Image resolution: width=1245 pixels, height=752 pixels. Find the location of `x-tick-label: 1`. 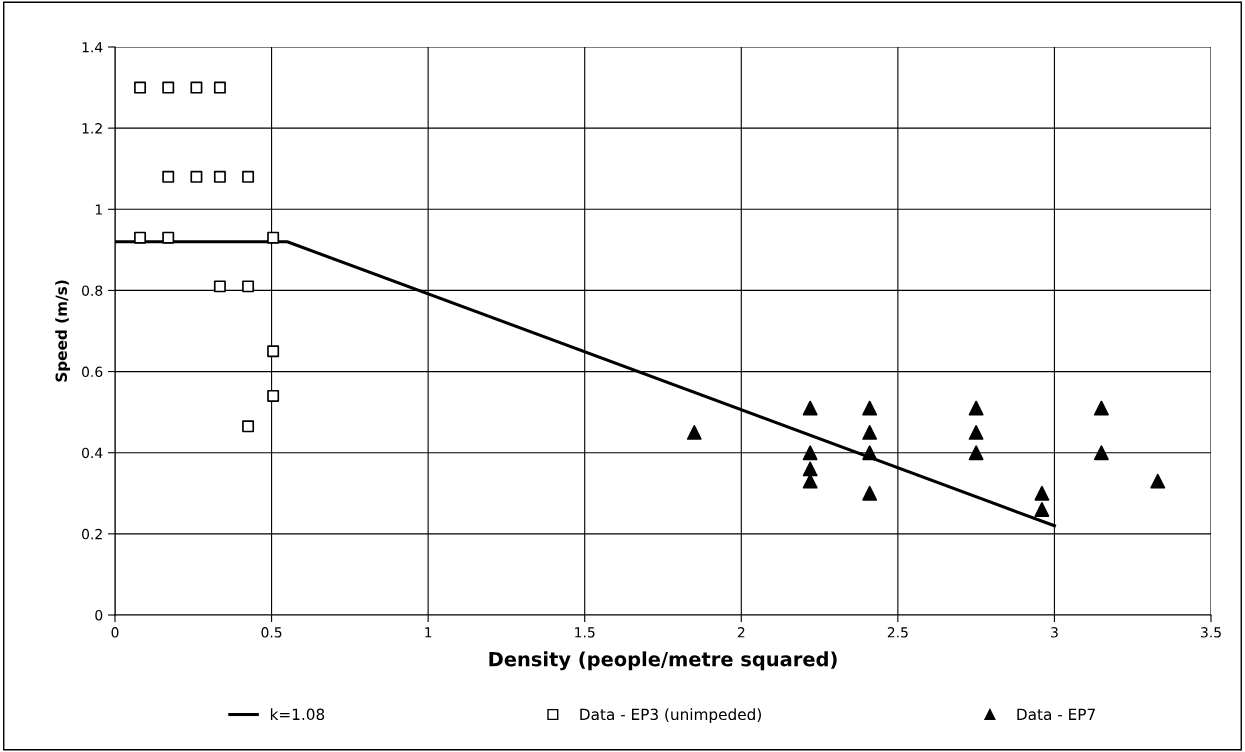

x-tick-label: 1 is located at coordinates (428, 632).